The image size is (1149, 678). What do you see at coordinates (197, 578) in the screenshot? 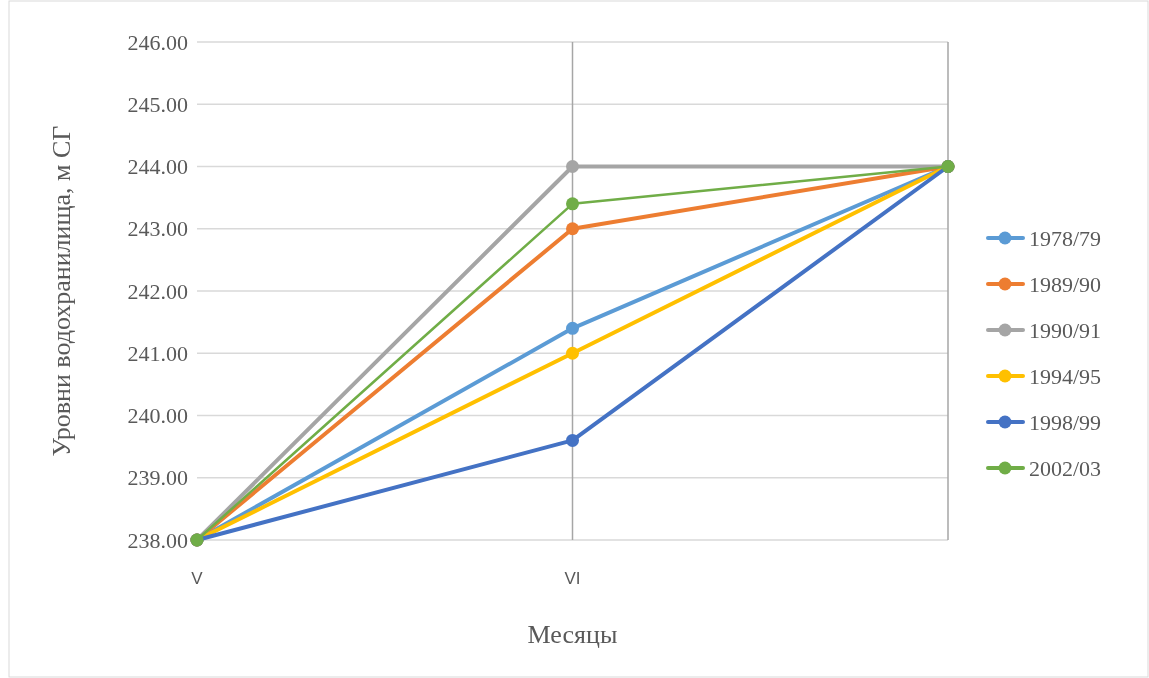
I see `x-tick-label: V` at bounding box center [197, 578].